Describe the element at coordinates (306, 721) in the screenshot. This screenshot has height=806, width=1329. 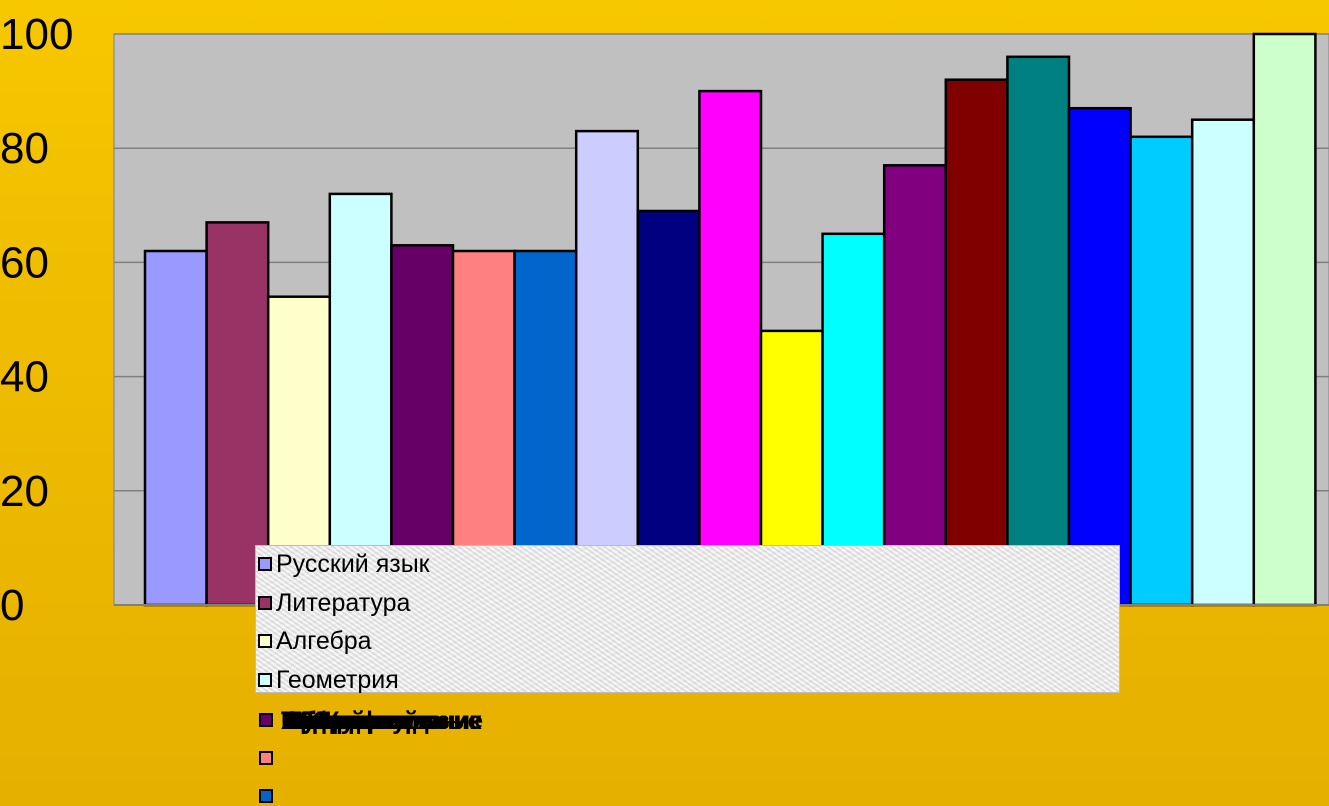
I see `legend-label-overlapping: ИЗО` at that location.